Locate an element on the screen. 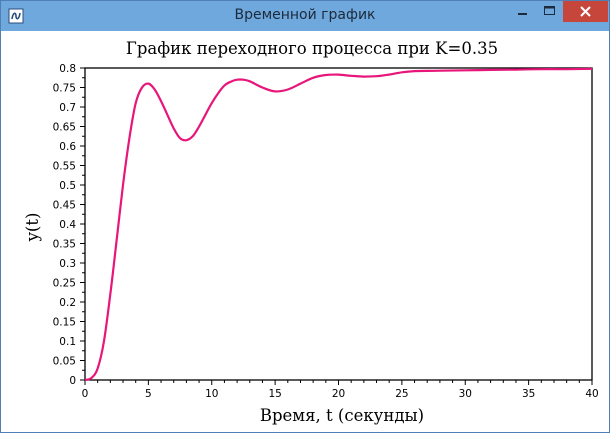 Image resolution: width=610 pixels, height=433 pixels. minimize-button is located at coordinates (522, 11).